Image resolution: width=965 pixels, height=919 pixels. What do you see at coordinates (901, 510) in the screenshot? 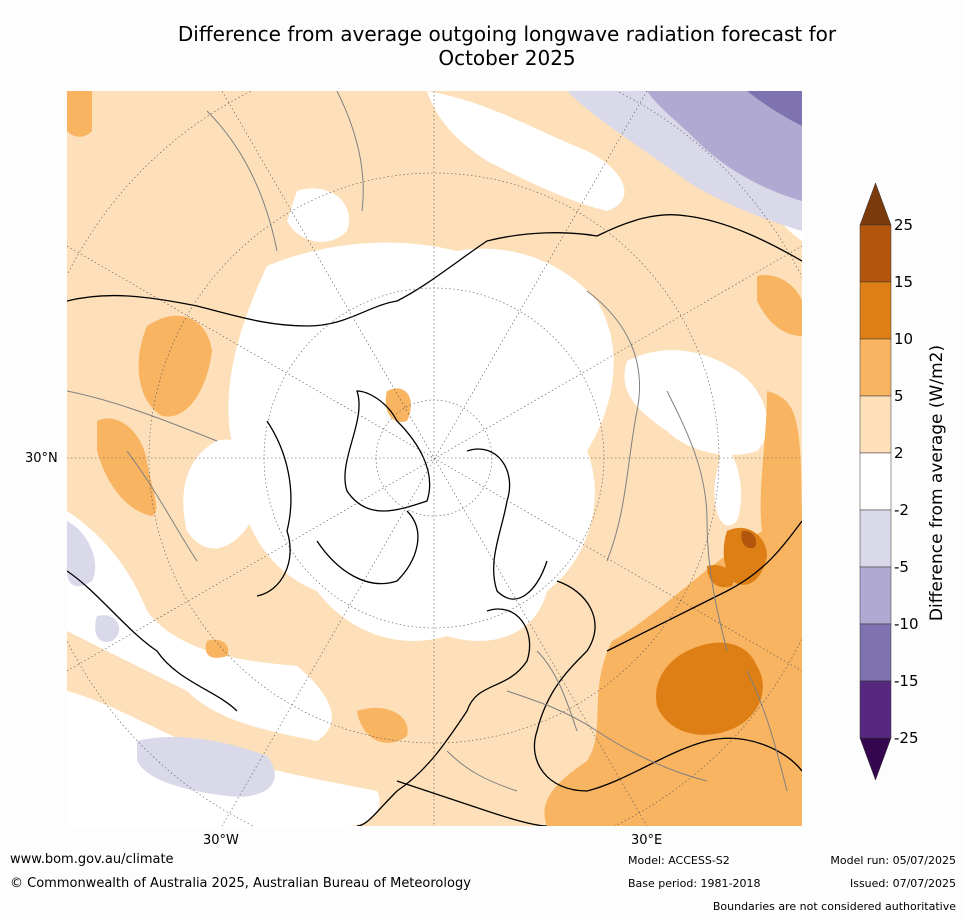
I see `colorbar-tick-label: -2` at bounding box center [901, 510].